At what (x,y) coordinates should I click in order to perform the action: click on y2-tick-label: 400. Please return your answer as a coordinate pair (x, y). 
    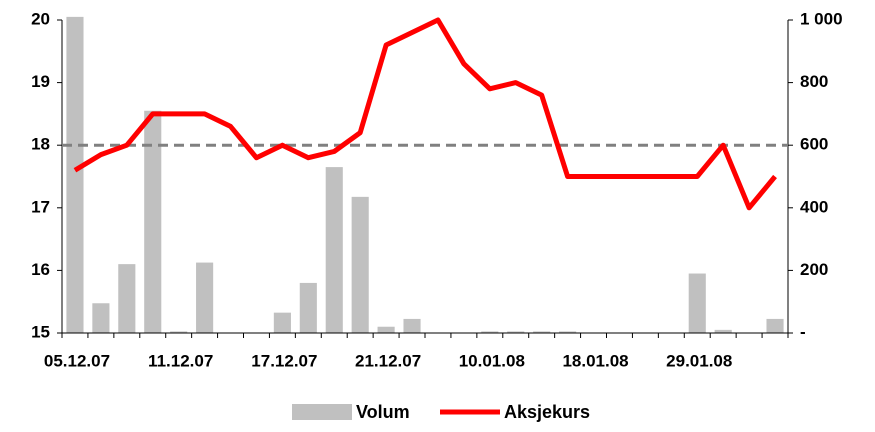
    Looking at the image, I should click on (814, 206).